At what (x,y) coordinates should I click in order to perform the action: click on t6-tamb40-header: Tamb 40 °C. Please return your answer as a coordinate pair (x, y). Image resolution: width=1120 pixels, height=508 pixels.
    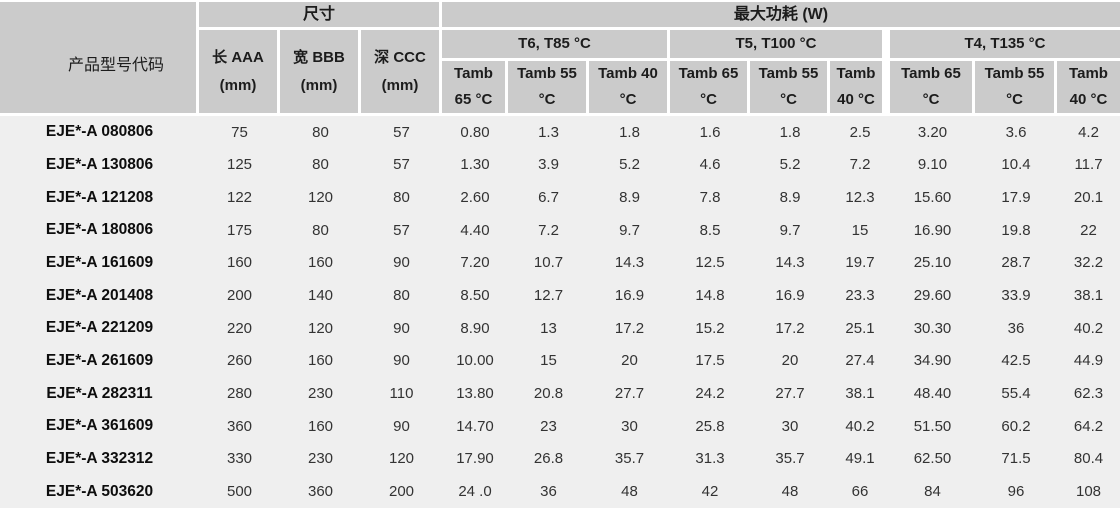
    Looking at the image, I should click on (629, 88).